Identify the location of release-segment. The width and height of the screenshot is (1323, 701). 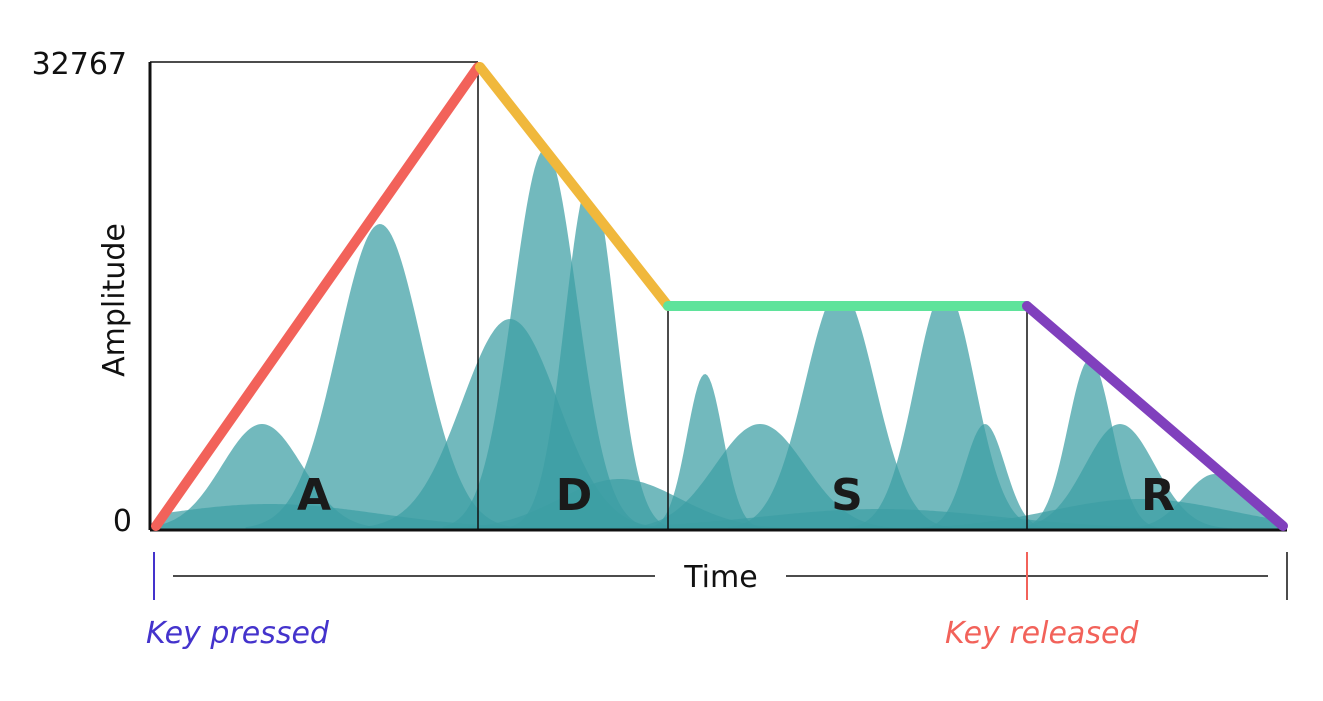
(1155, 416).